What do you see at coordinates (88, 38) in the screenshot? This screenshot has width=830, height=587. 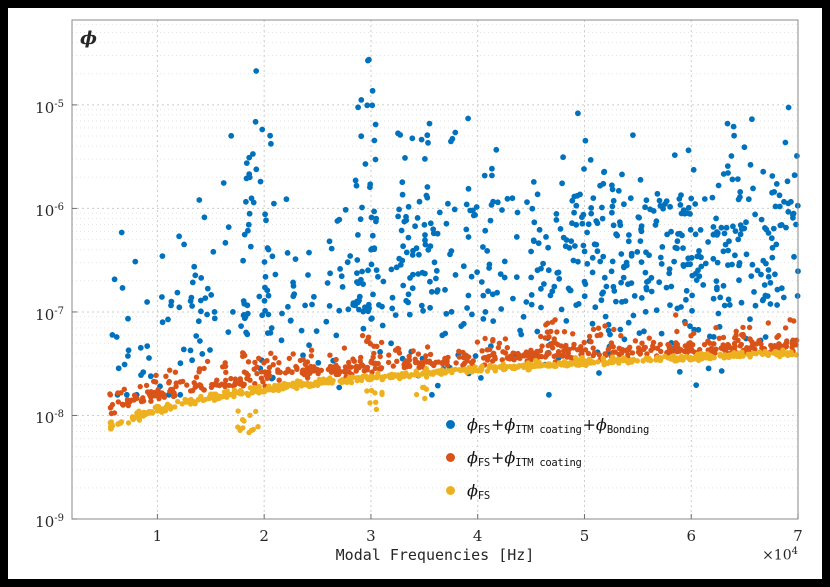 I see `y-axis-label: ϕ` at bounding box center [88, 38].